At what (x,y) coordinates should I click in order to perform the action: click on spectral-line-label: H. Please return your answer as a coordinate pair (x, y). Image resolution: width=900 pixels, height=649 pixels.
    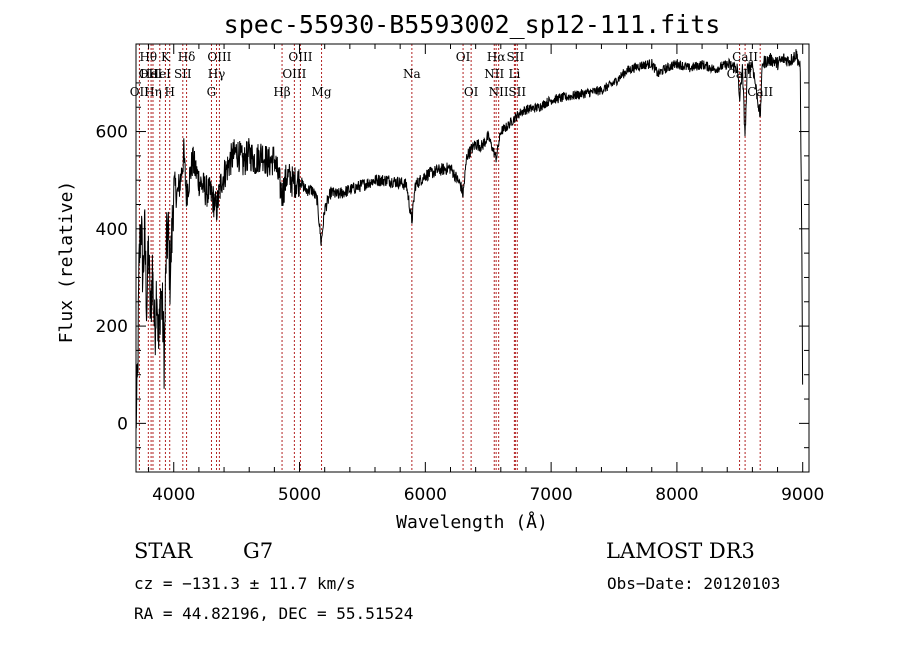
    Looking at the image, I should click on (169, 92).